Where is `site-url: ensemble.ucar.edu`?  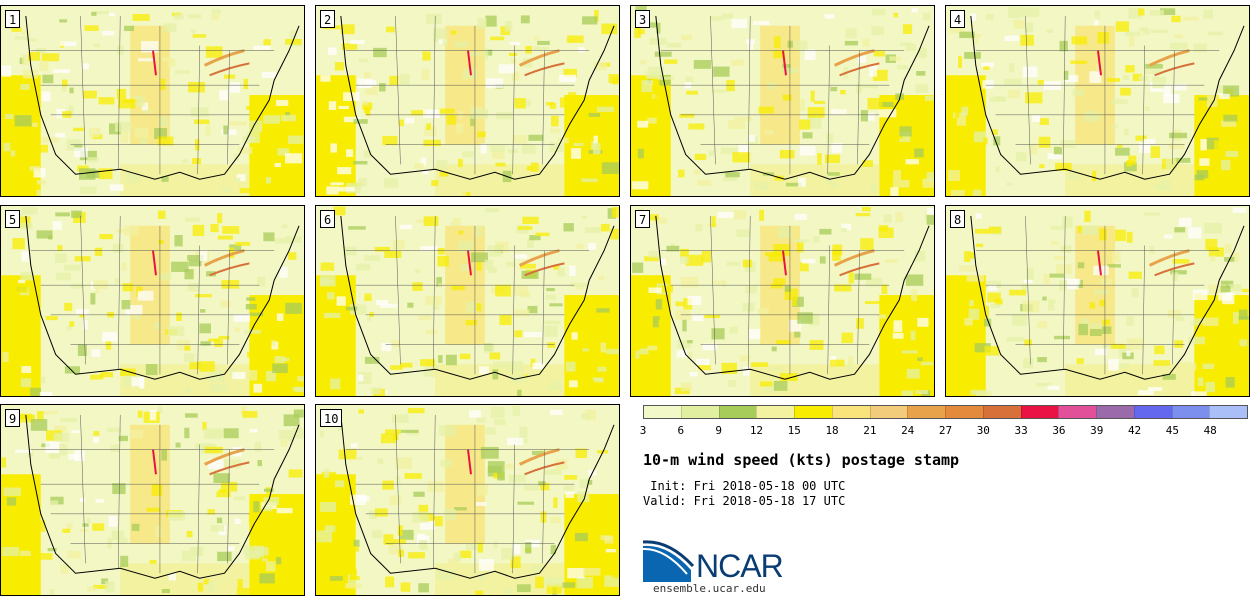 site-url: ensemble.ucar.edu is located at coordinates (709, 588).